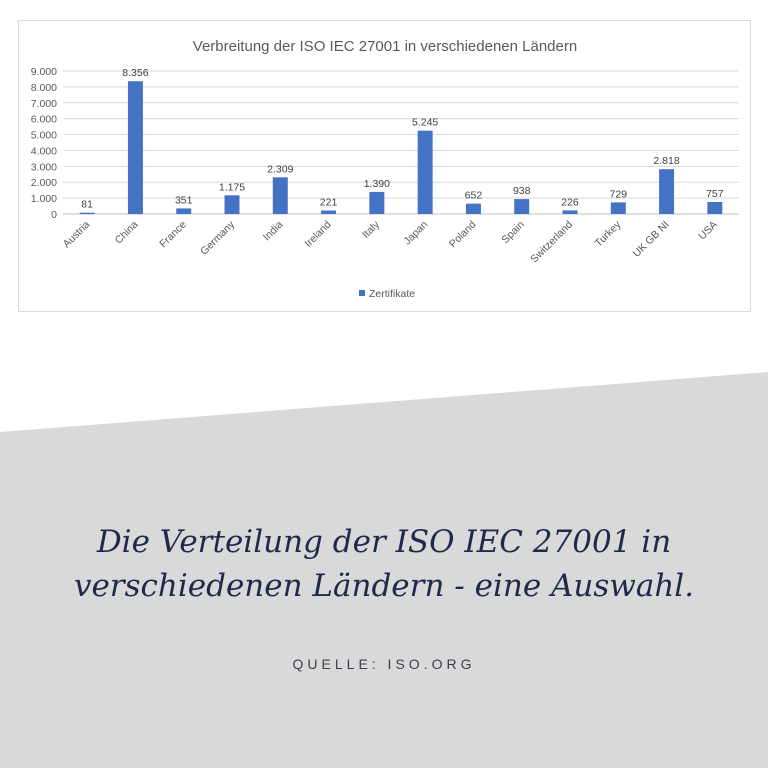 The height and width of the screenshot is (768, 768). Describe the element at coordinates (232, 204) in the screenshot. I see `bar-germany` at that location.